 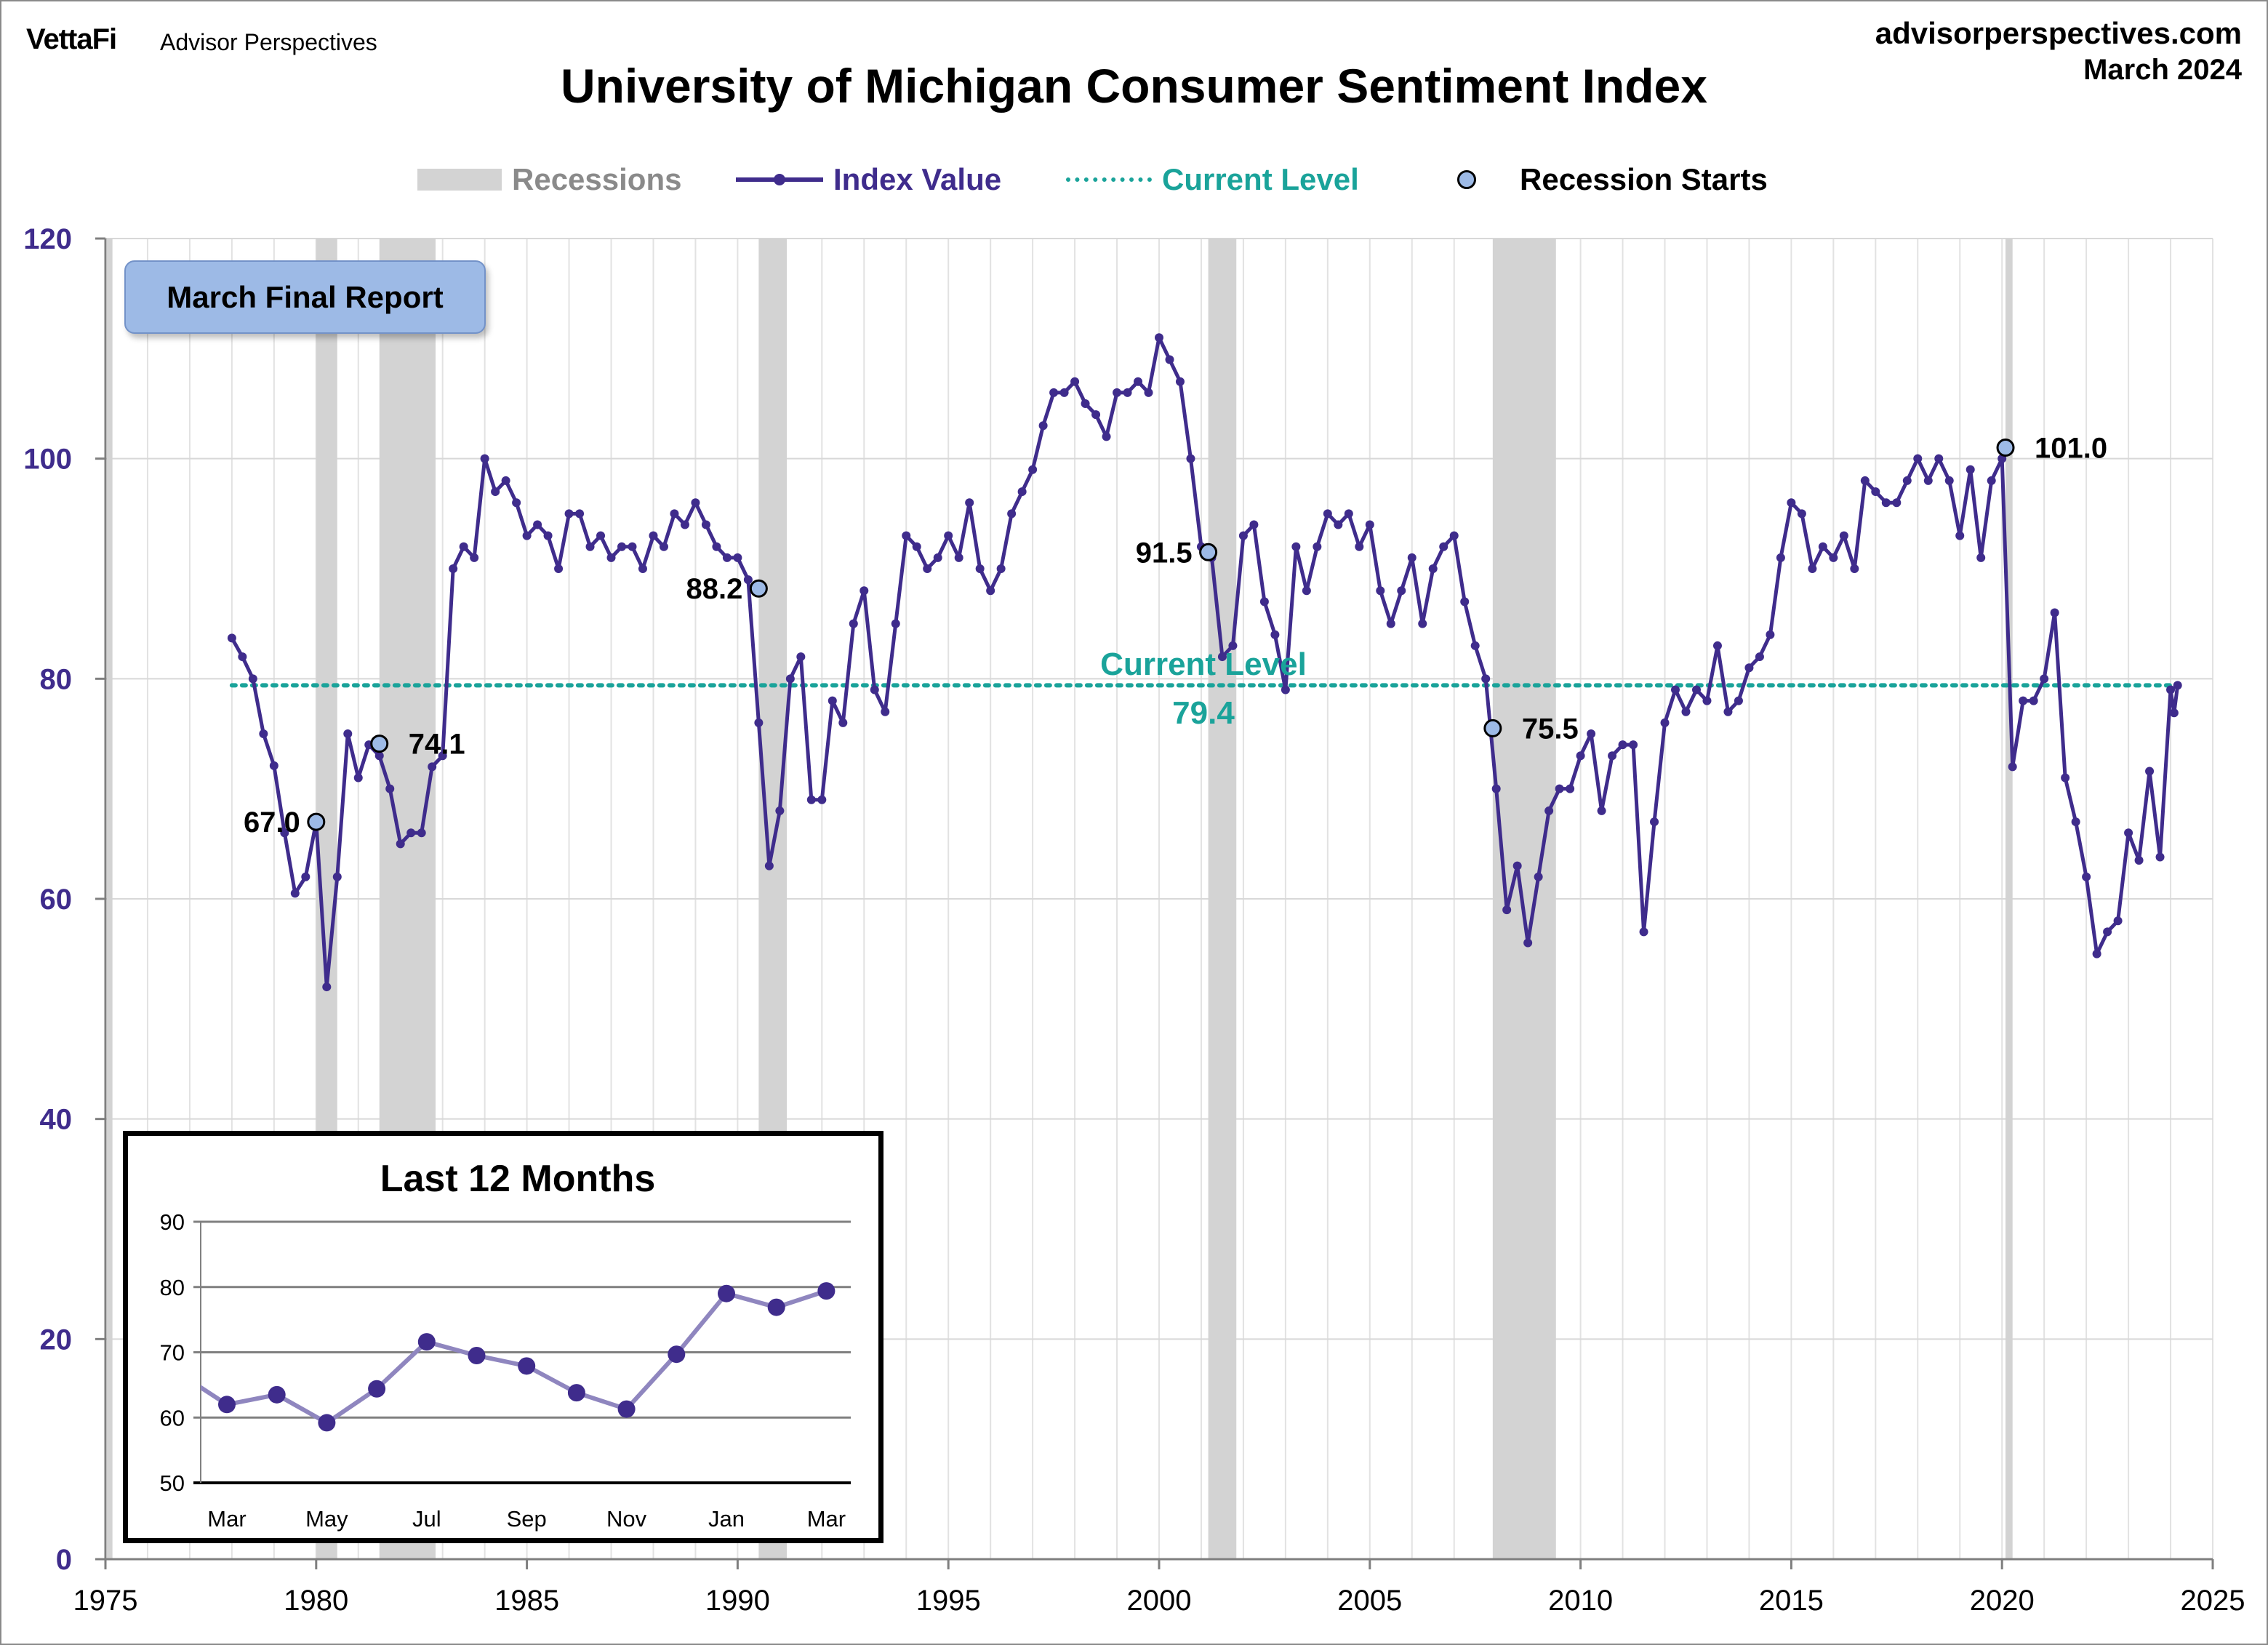 I want to click on recession-start-label: 91.5, so click(x=1164, y=553).